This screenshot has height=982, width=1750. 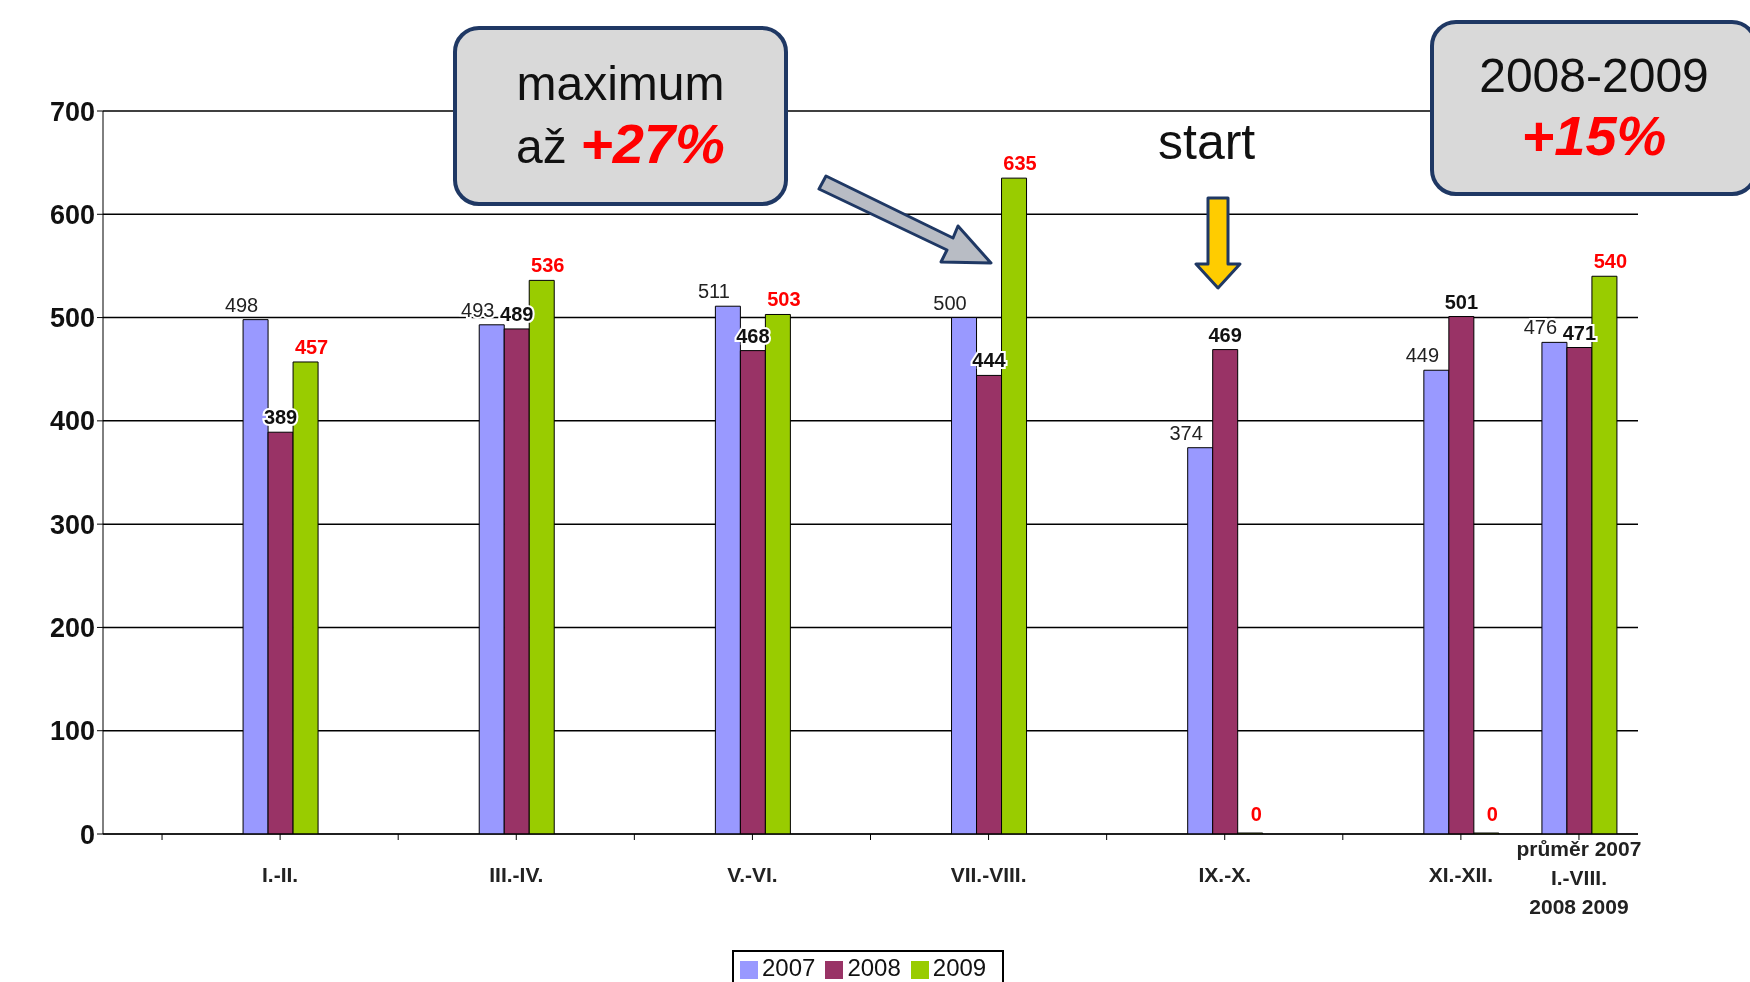 What do you see at coordinates (713, 291) in the screenshot?
I see `data-label: 511` at bounding box center [713, 291].